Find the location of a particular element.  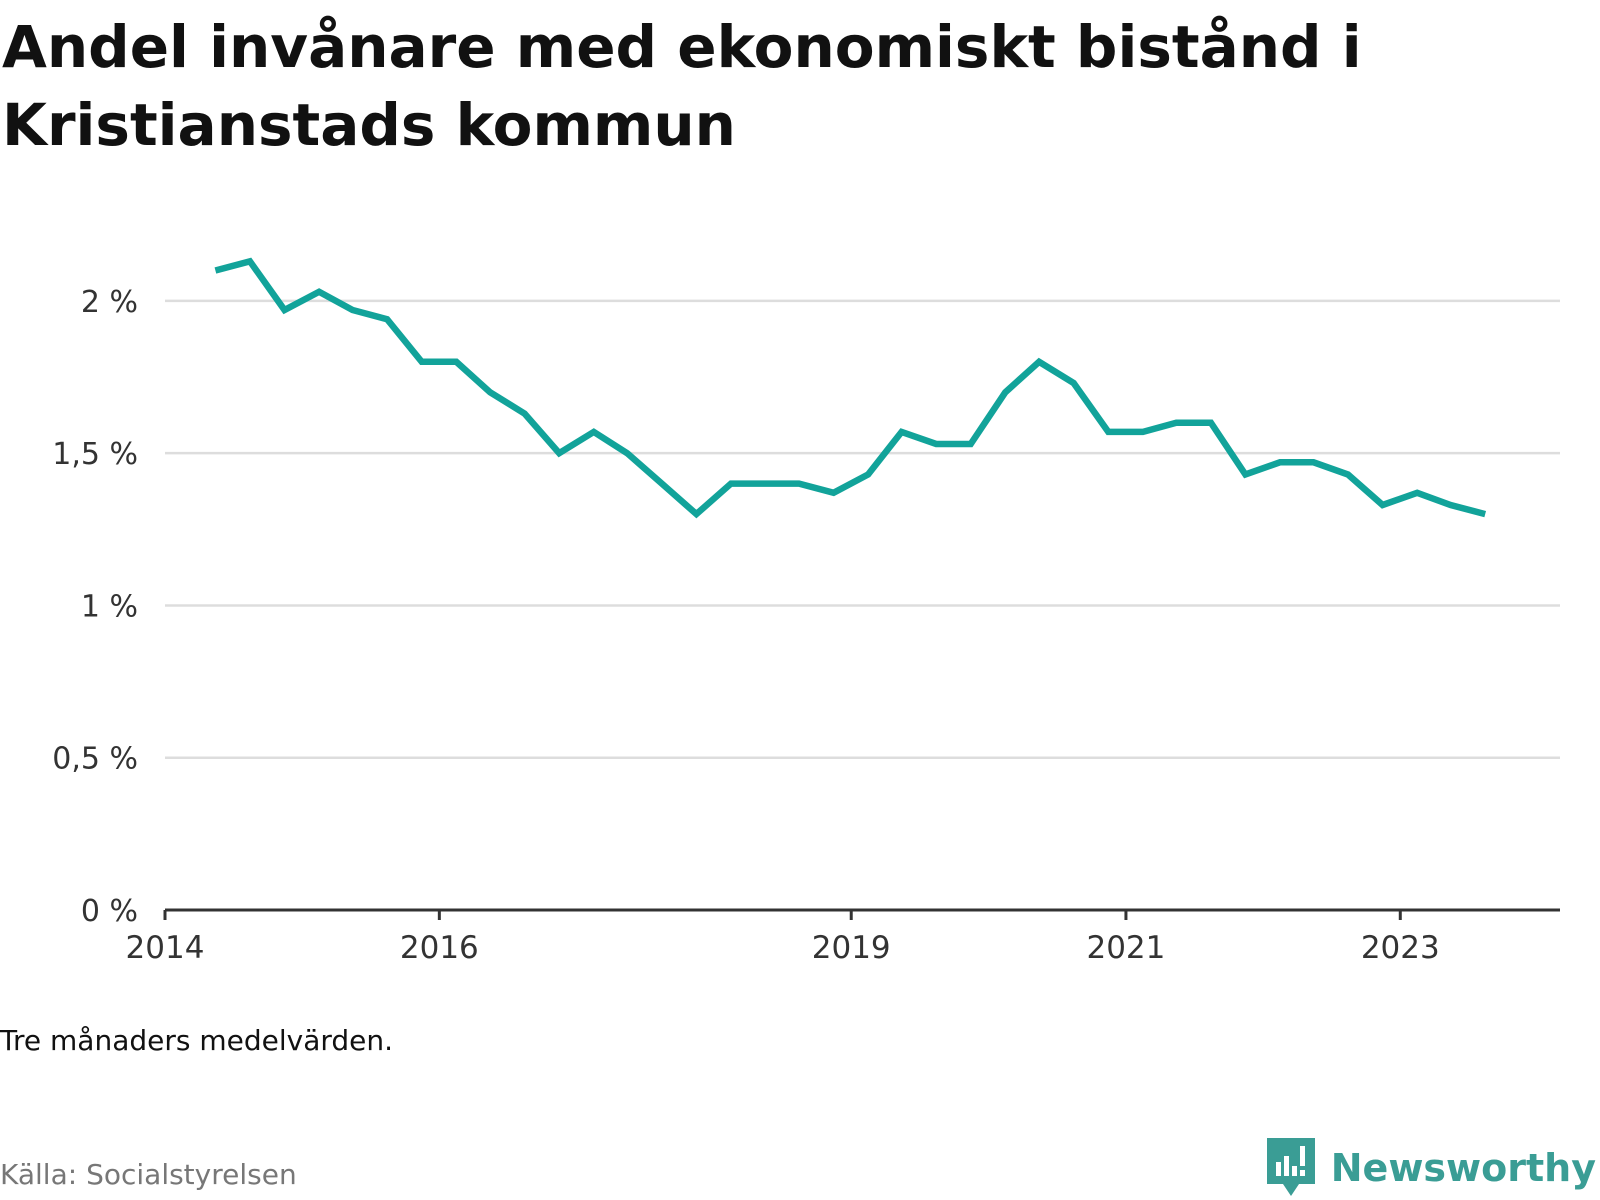

x-tick-label: 2021 is located at coordinates (1125, 948).